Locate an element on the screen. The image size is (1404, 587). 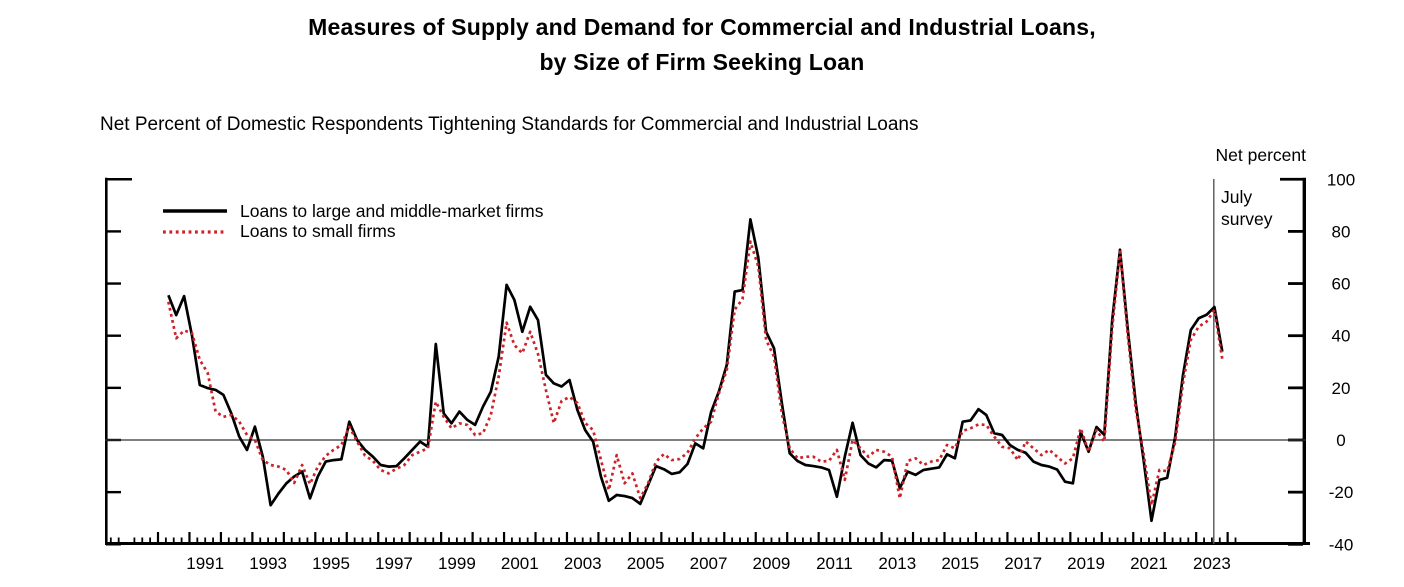
x-axis-tick-label: 2015 is located at coordinates (960, 563).